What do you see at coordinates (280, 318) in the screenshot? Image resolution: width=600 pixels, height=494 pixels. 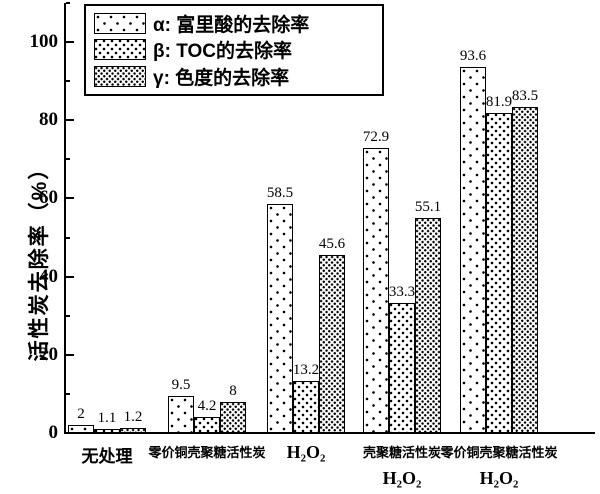 I see `bar-α-group3` at bounding box center [280, 318].